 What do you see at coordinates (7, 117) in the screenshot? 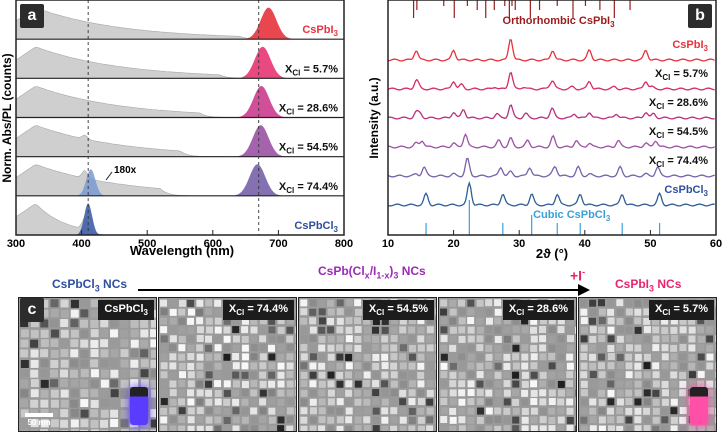
I see `panel-a-ylabel: Norm. Abs/PL (counts)` at bounding box center [7, 117].